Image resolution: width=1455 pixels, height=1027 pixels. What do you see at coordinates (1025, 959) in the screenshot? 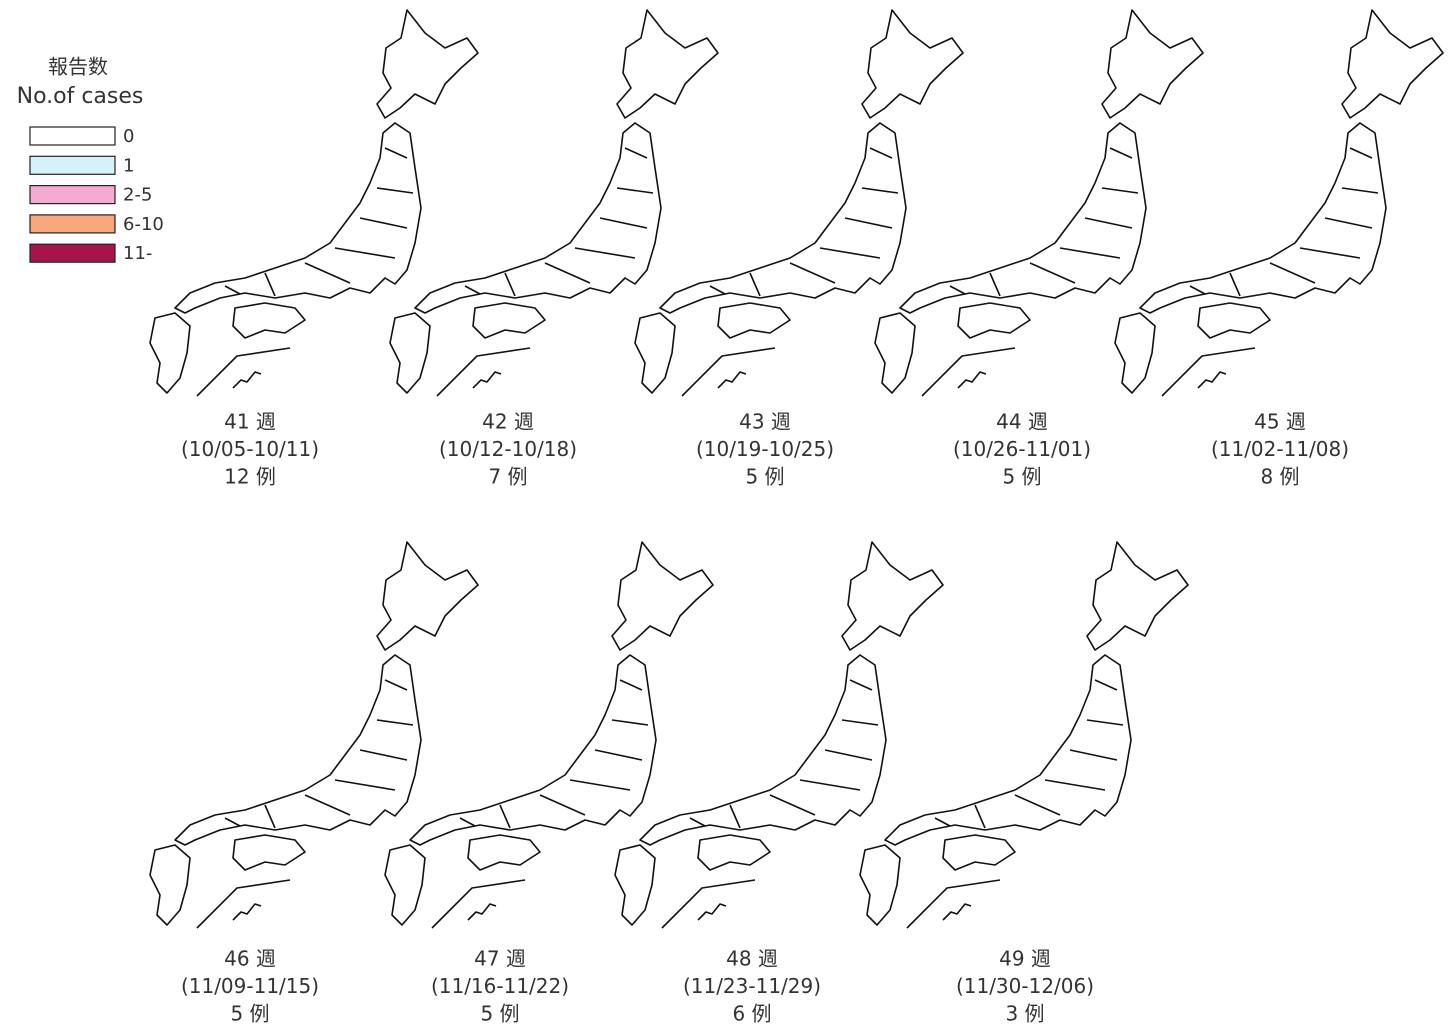
I see `panel-week: 49 週` at bounding box center [1025, 959].